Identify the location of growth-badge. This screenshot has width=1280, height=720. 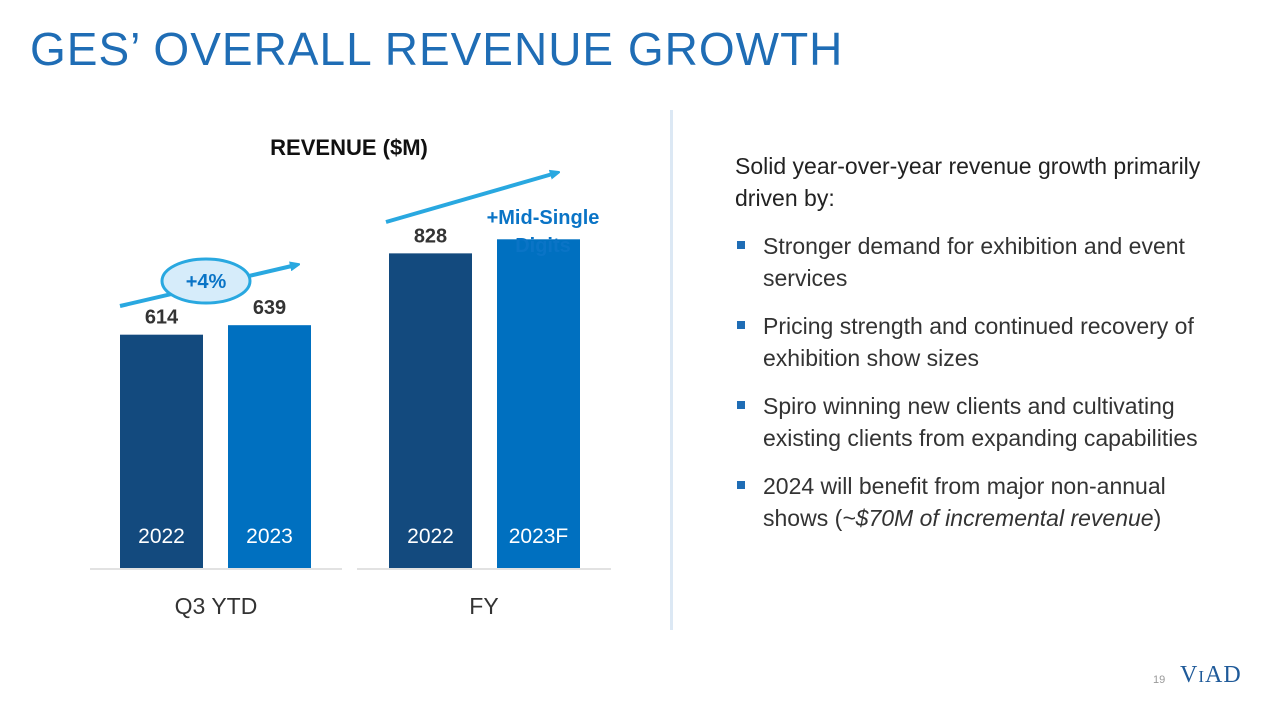
(206, 281).